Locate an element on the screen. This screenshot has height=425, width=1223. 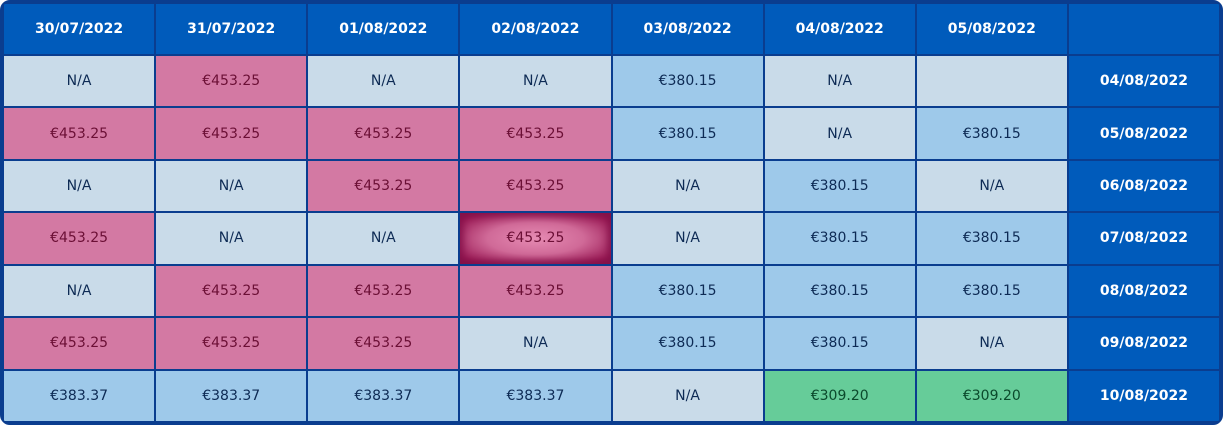
row-header-date: 05/08/2022 is located at coordinates (1143, 133).